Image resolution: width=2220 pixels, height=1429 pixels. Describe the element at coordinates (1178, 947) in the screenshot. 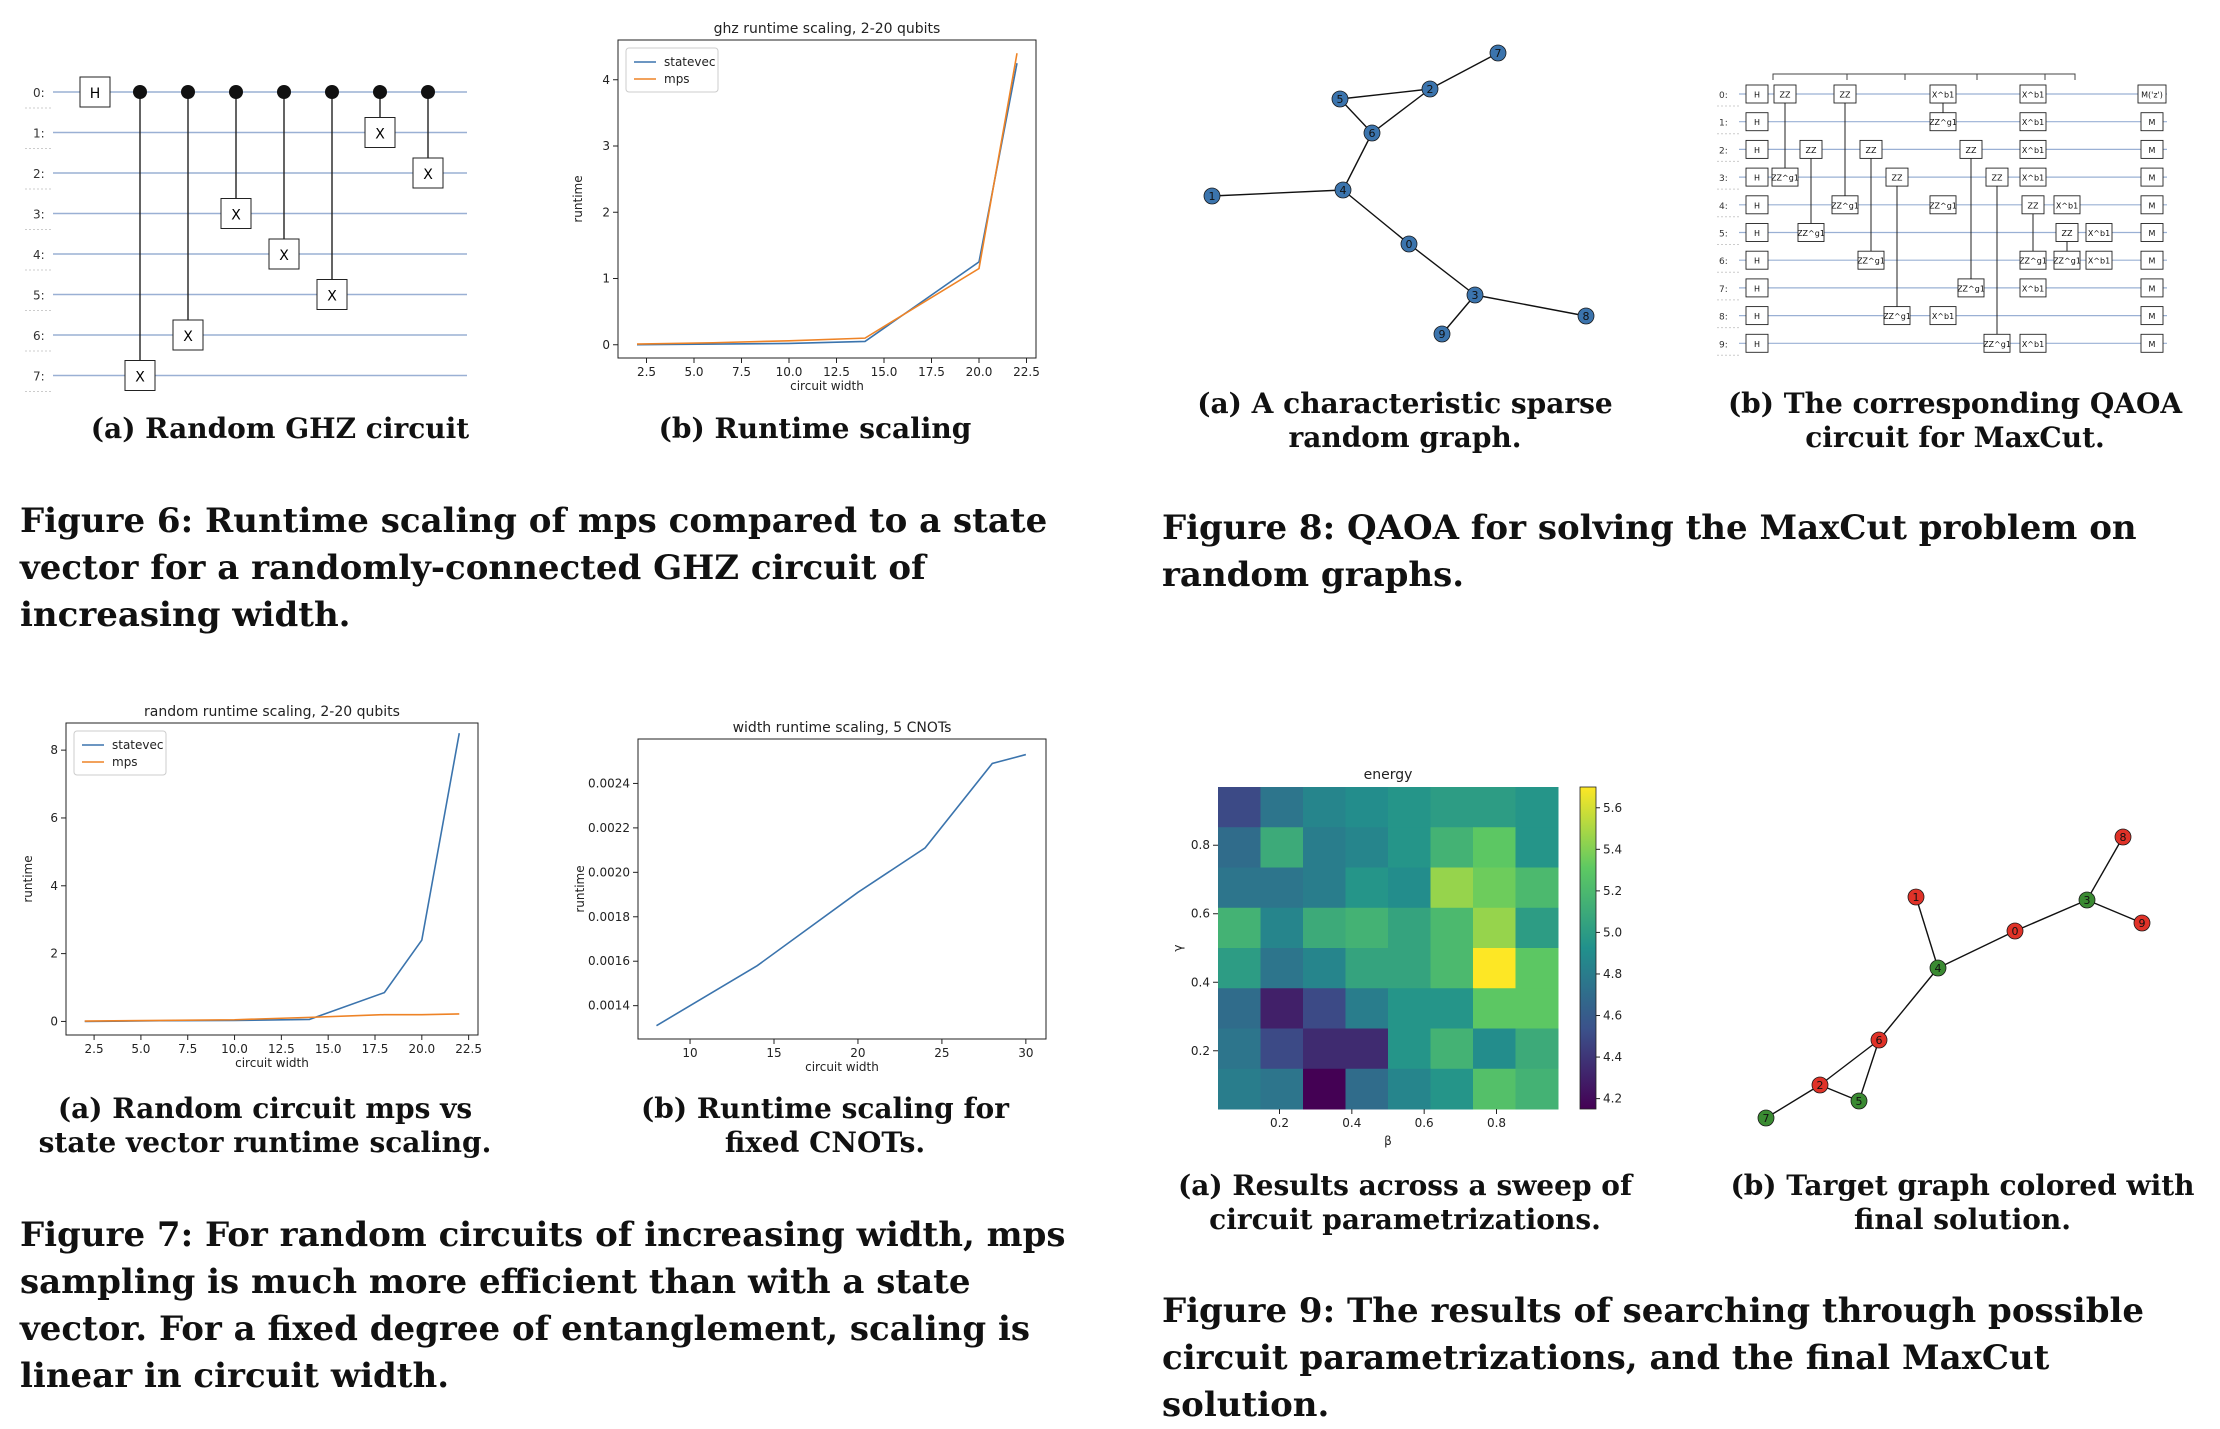

I see `y-axis-label: γ` at that location.